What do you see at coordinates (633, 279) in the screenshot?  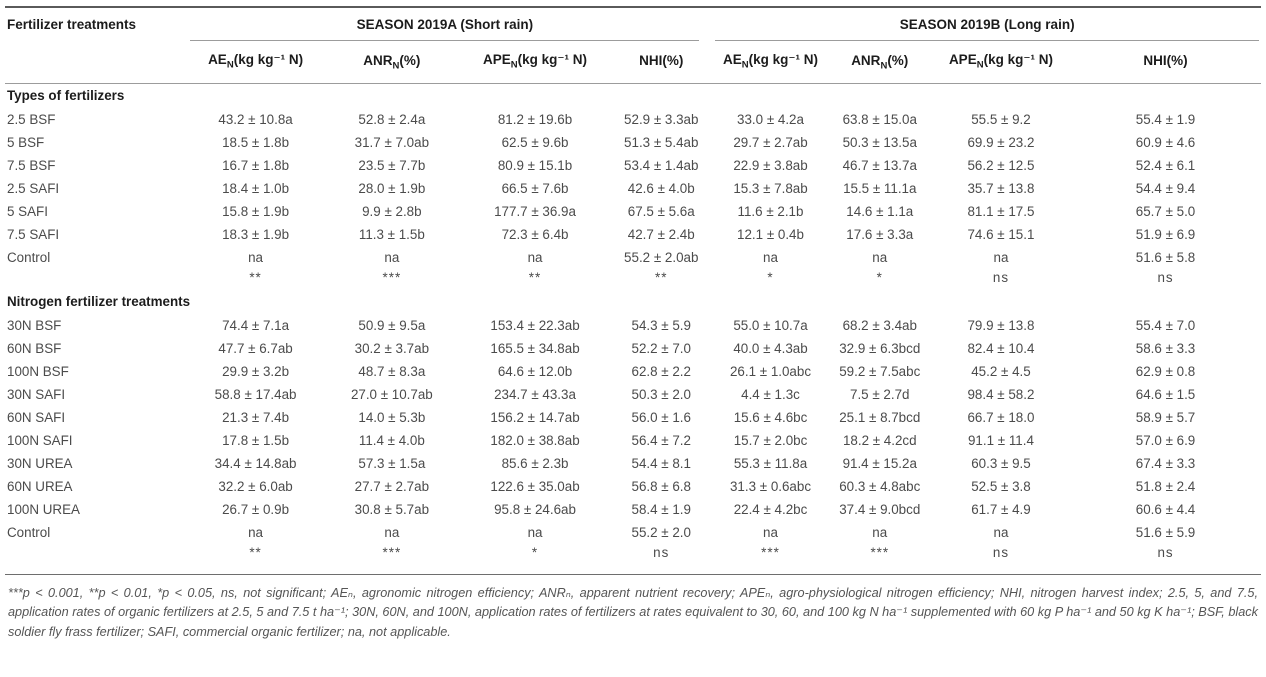 I see `significance-row: ** *** ** ** * * ns ns` at bounding box center [633, 279].